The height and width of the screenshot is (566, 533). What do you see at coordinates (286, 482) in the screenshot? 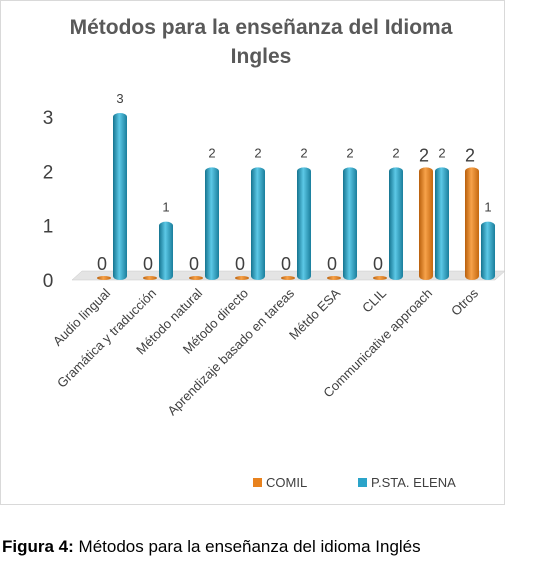
I see `legend-label: COMIL` at bounding box center [286, 482].